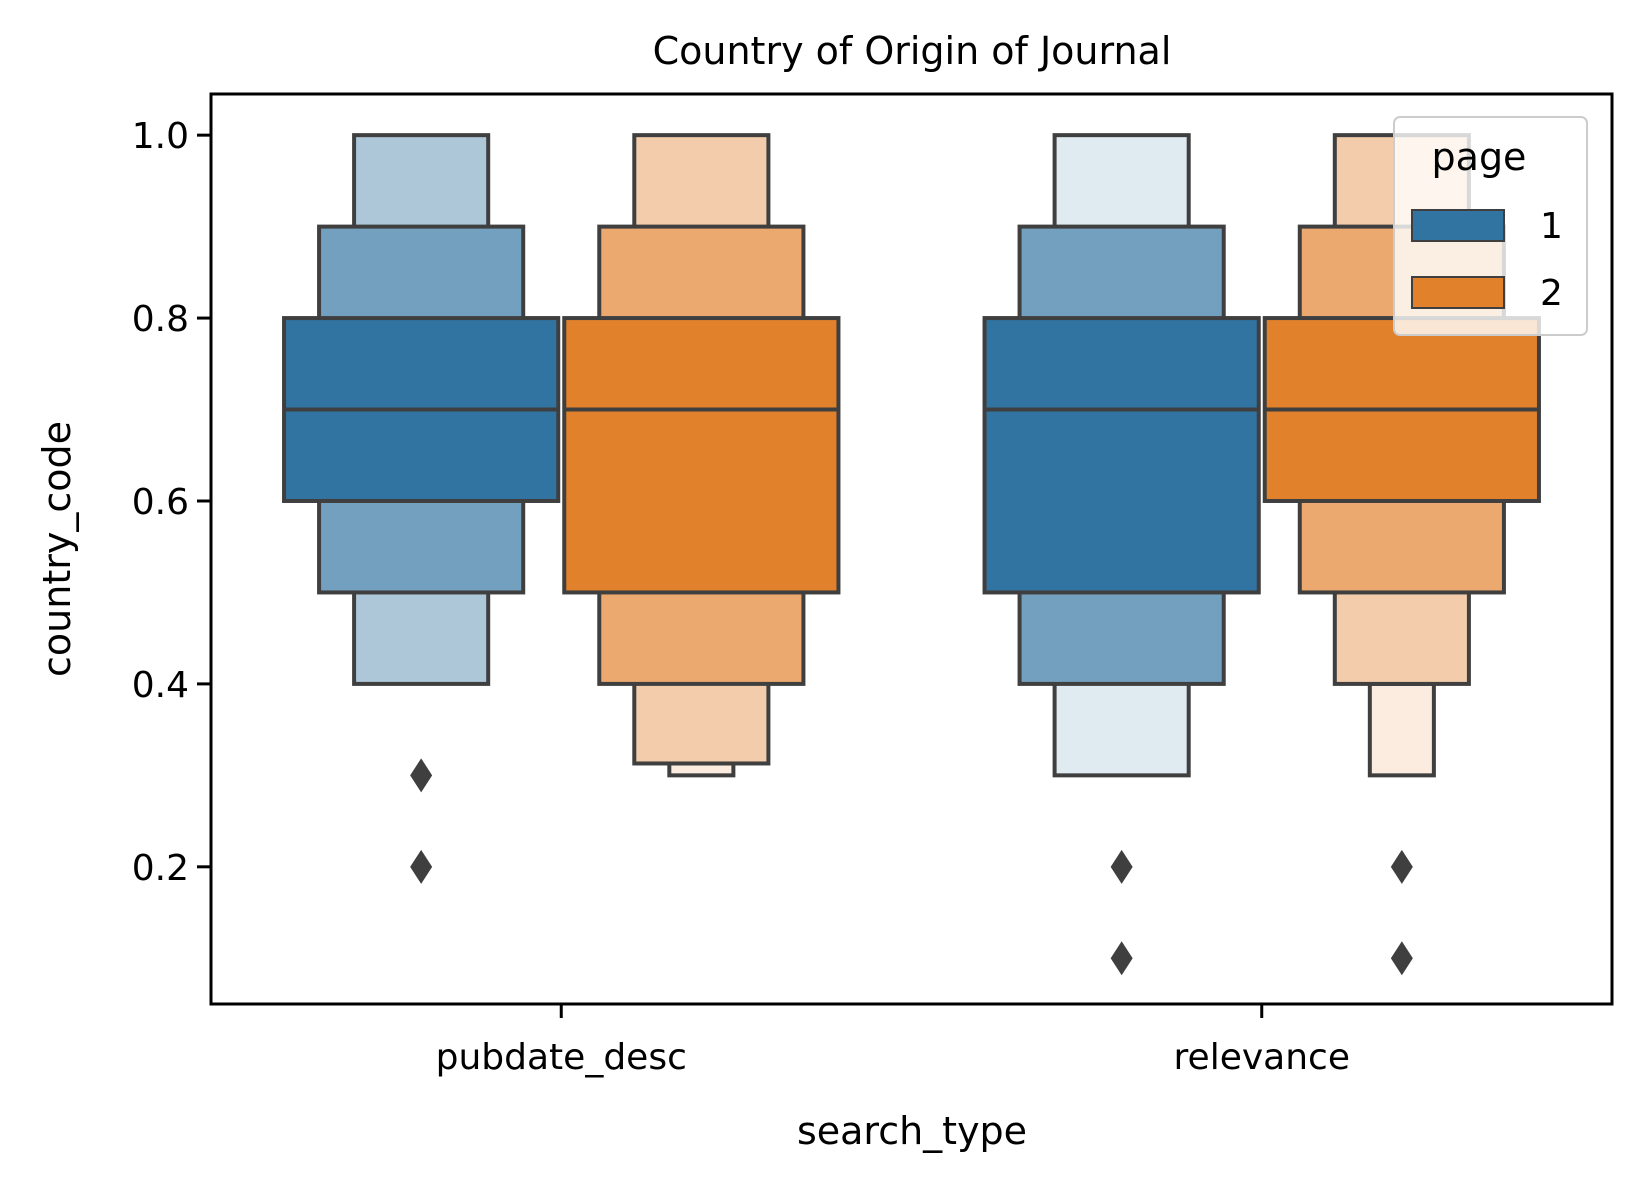 The height and width of the screenshot is (1185, 1634). What do you see at coordinates (912, 1131) in the screenshot?
I see `x-axis-label: search_type` at bounding box center [912, 1131].